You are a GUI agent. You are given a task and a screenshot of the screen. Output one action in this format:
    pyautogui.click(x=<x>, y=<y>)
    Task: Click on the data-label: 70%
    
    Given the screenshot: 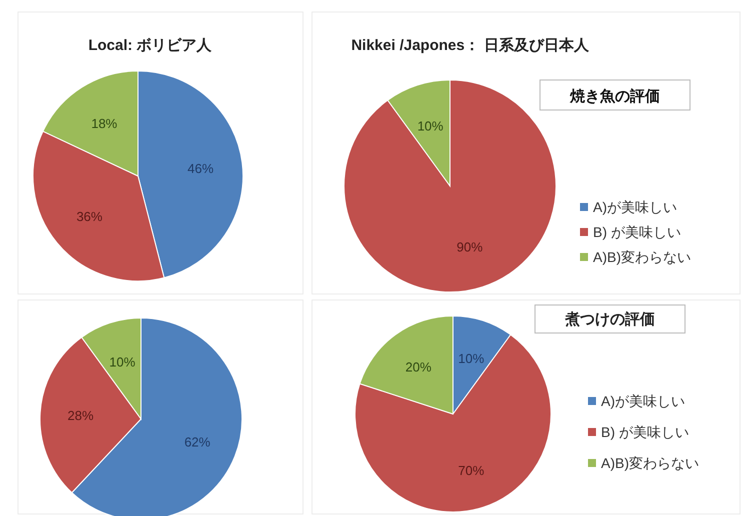 What is the action you would take?
    pyautogui.click(x=471, y=470)
    